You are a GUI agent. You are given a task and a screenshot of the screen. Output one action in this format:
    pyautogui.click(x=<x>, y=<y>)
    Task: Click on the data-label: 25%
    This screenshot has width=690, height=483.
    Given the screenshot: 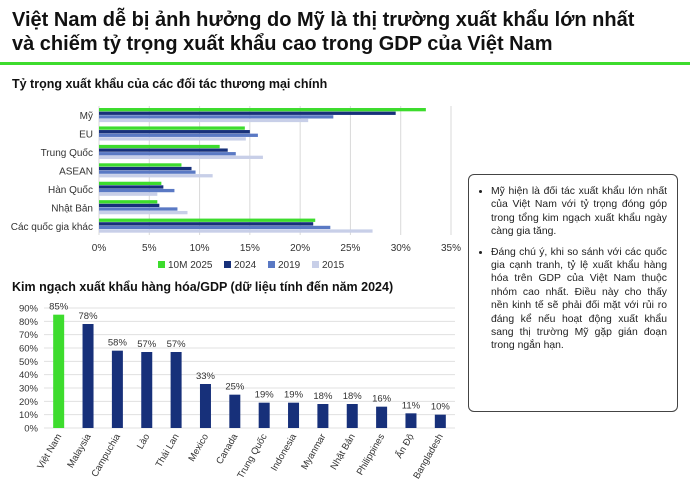 What is the action you would take?
    pyautogui.click(x=235, y=387)
    